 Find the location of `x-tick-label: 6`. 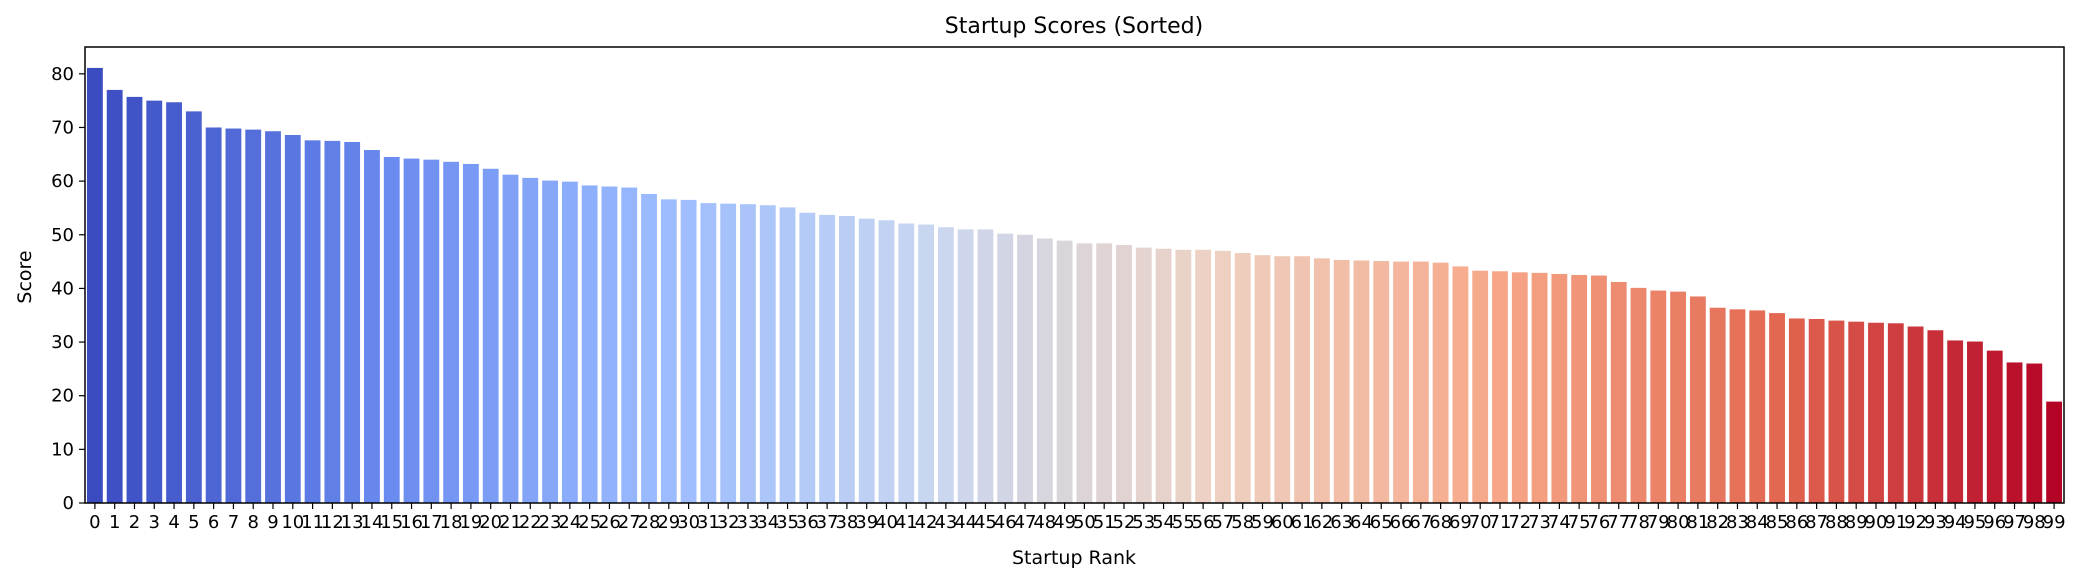

x-tick-label: 6 is located at coordinates (213, 522).